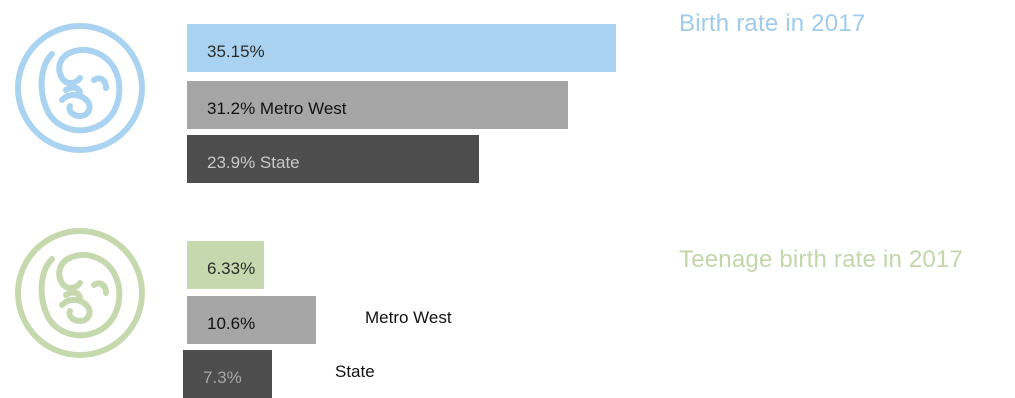 Image resolution: width=1015 pixels, height=398 pixels. Describe the element at coordinates (253, 162) in the screenshot. I see `bar-value-label: 23.9% State` at that location.